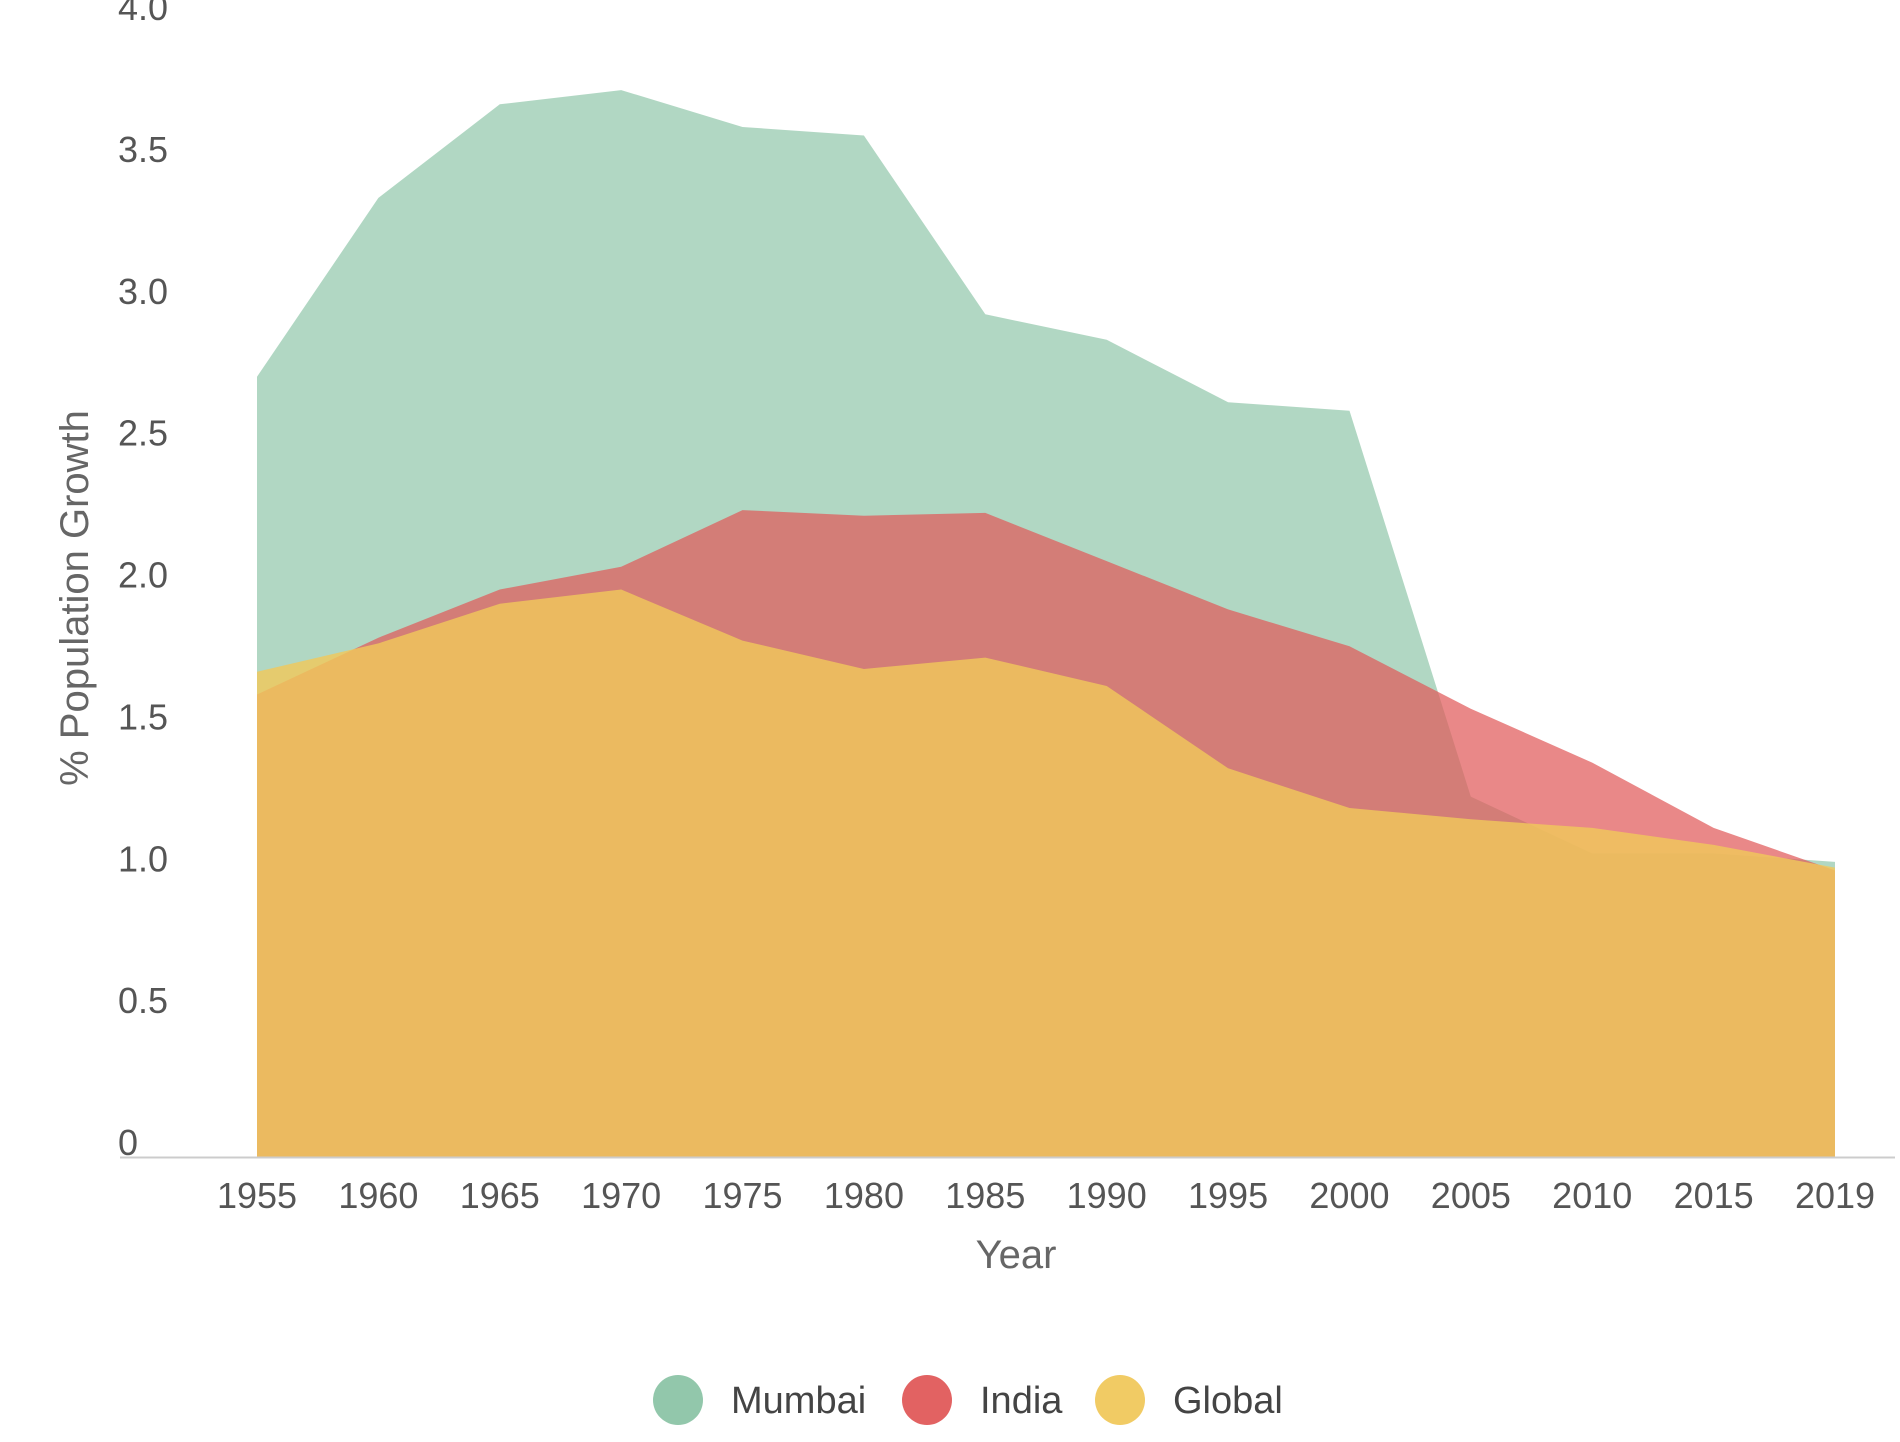  Describe the element at coordinates (1120, 1400) in the screenshot. I see `legend-swatch-global` at that location.